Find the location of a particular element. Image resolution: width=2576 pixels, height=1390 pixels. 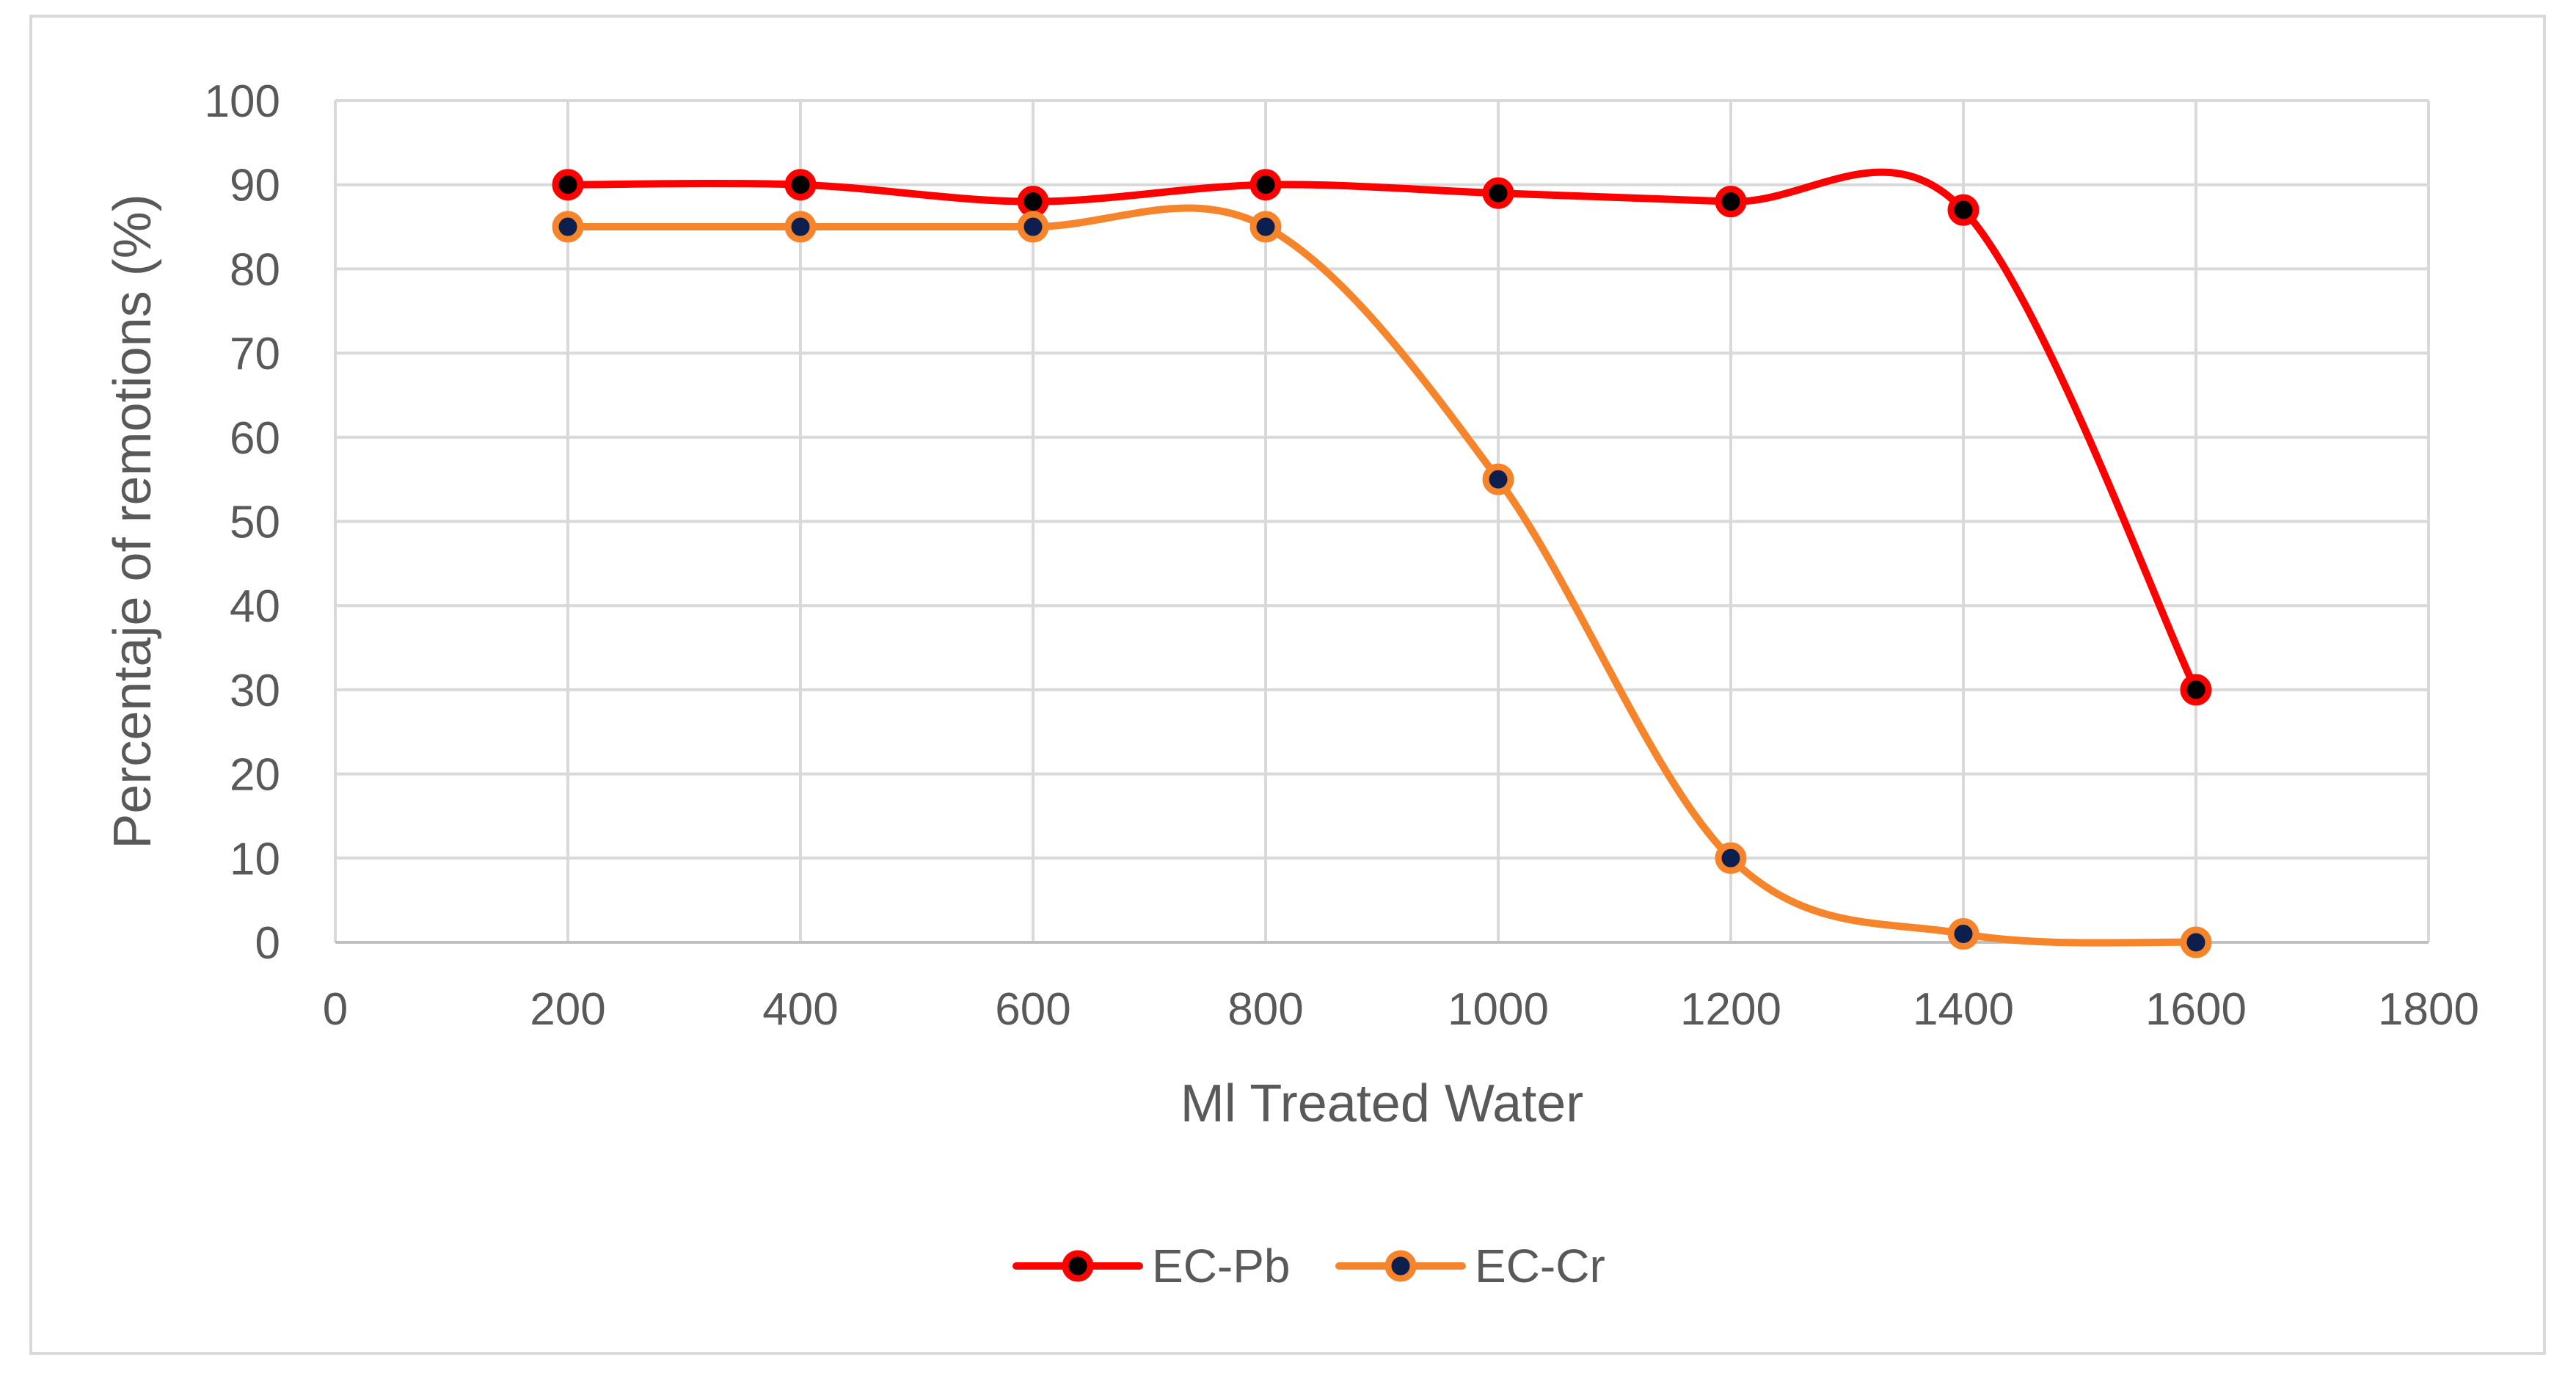

y-tick-label: 10 is located at coordinates (255, 859).